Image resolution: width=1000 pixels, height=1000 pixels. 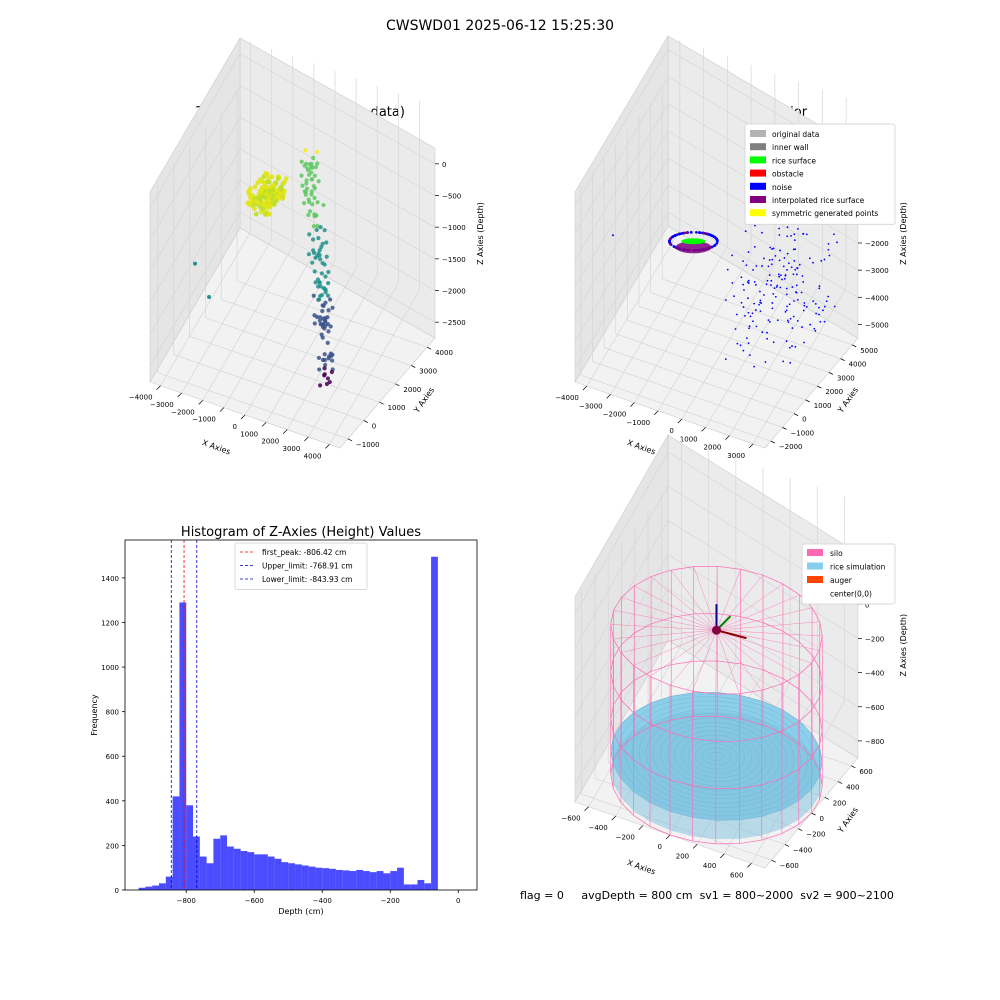 I want to click on classify-rice-surface, so click(x=693, y=241).